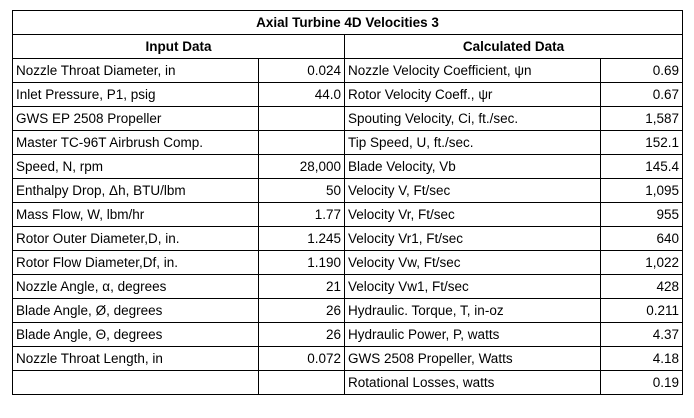  I want to click on calc-value: 955, so click(641, 214).